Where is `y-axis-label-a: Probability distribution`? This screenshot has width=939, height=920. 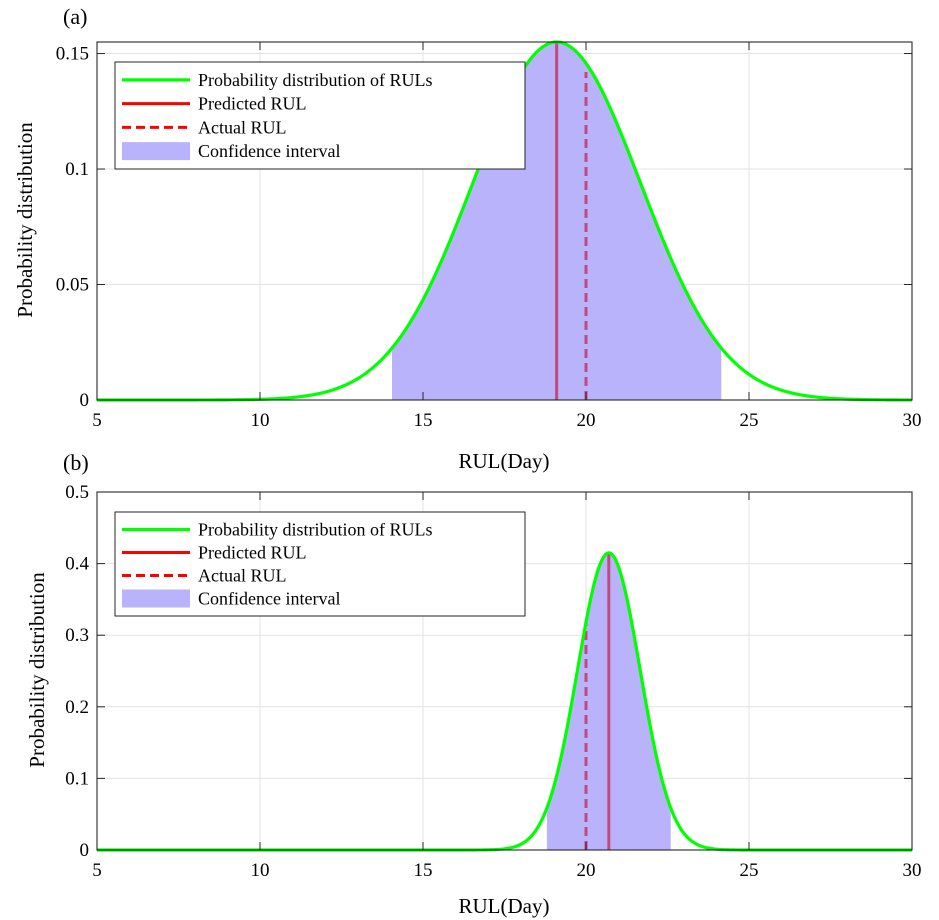 y-axis-label-a: Probability distribution is located at coordinates (25, 220).